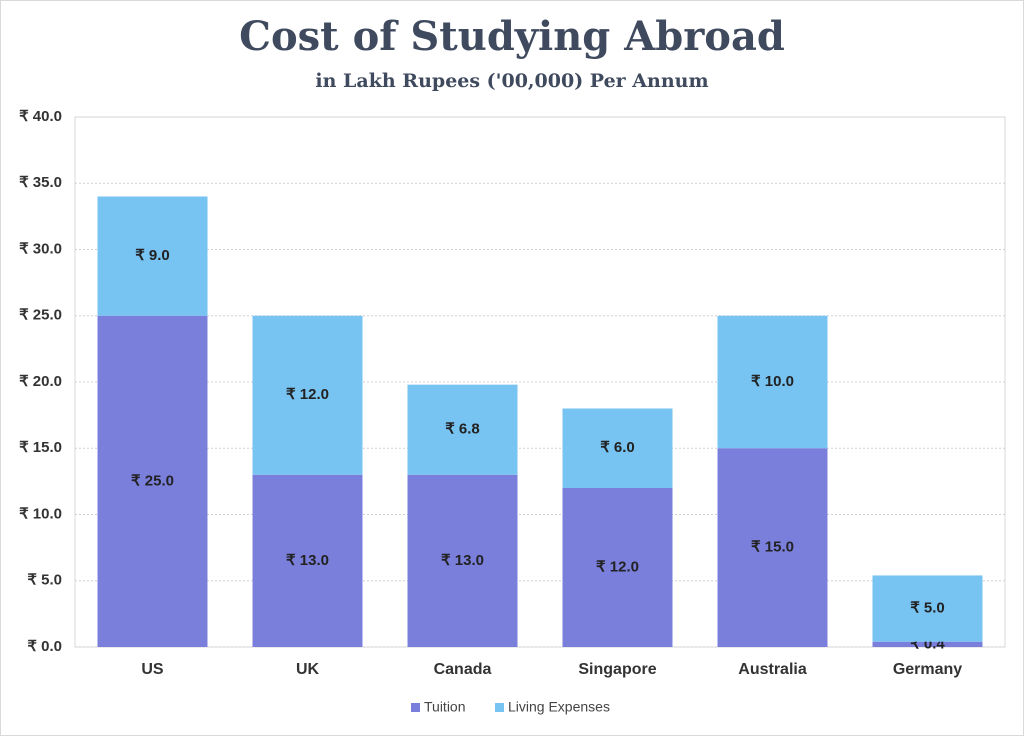 Image resolution: width=1024 pixels, height=736 pixels. Describe the element at coordinates (152, 669) in the screenshot. I see `x-tick-label: US` at that location.